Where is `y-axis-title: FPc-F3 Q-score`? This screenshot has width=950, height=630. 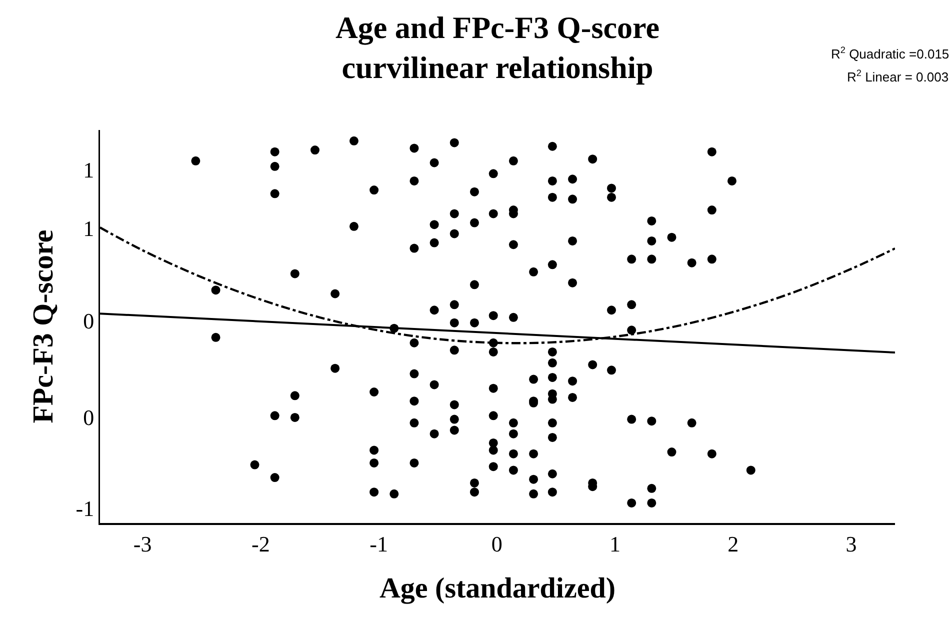
y-axis-title: FPc-F3 Q-score is located at coordinates (43, 327).